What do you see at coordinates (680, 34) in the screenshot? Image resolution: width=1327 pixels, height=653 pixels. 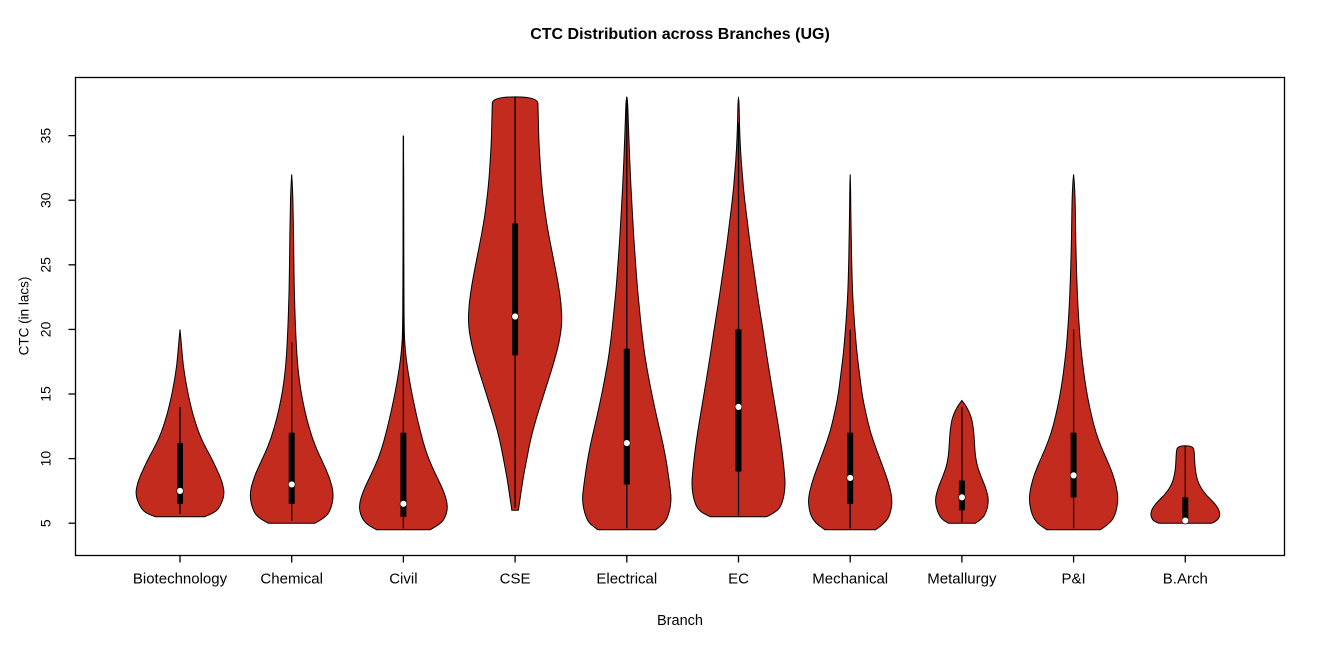 I see `chart-title: CTC Distribution across Branches (UG)` at bounding box center [680, 34].